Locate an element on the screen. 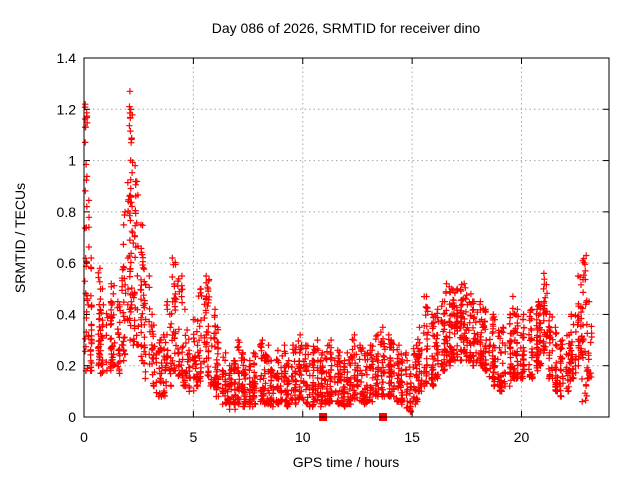 This screenshot has width=640, height=480. x-axis-label: GPS time / hours is located at coordinates (346, 462).